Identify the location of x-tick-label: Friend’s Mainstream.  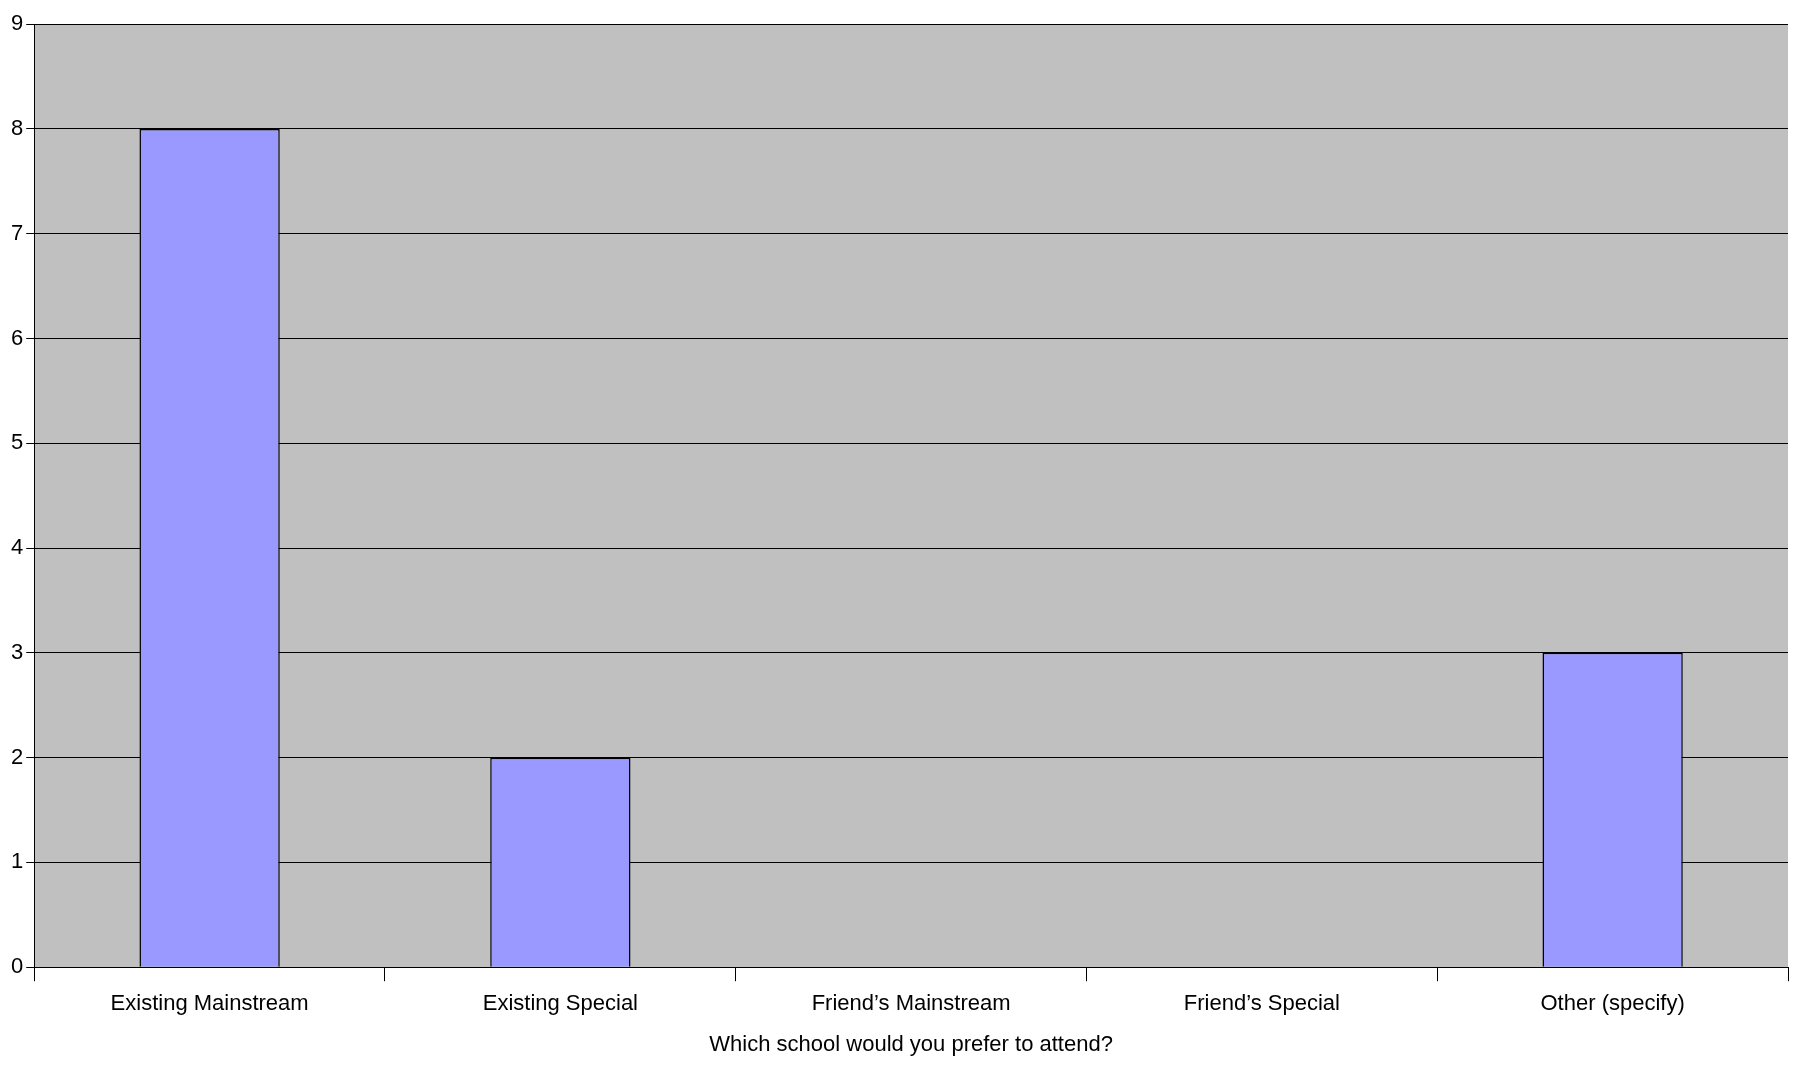
(911, 1003).